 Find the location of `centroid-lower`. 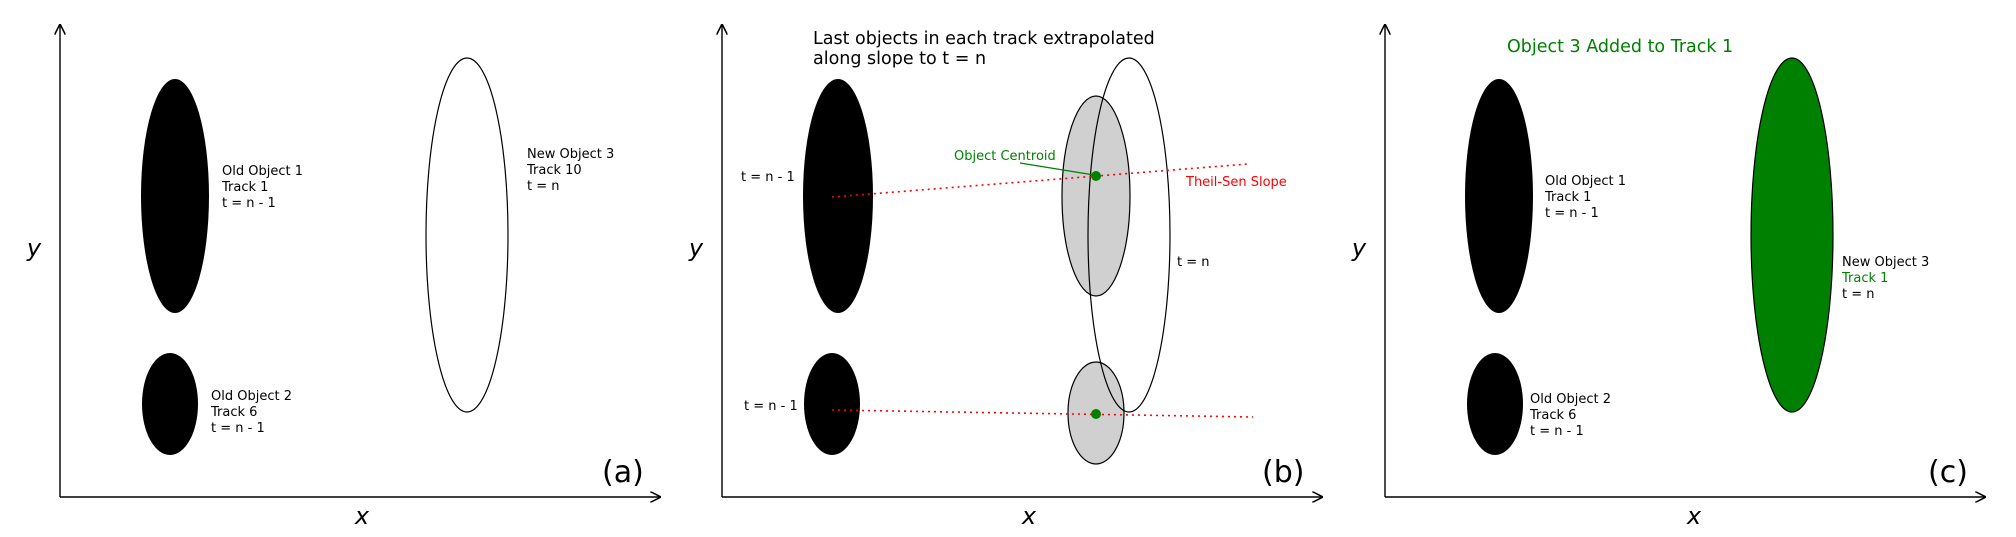

centroid-lower is located at coordinates (1096, 414).